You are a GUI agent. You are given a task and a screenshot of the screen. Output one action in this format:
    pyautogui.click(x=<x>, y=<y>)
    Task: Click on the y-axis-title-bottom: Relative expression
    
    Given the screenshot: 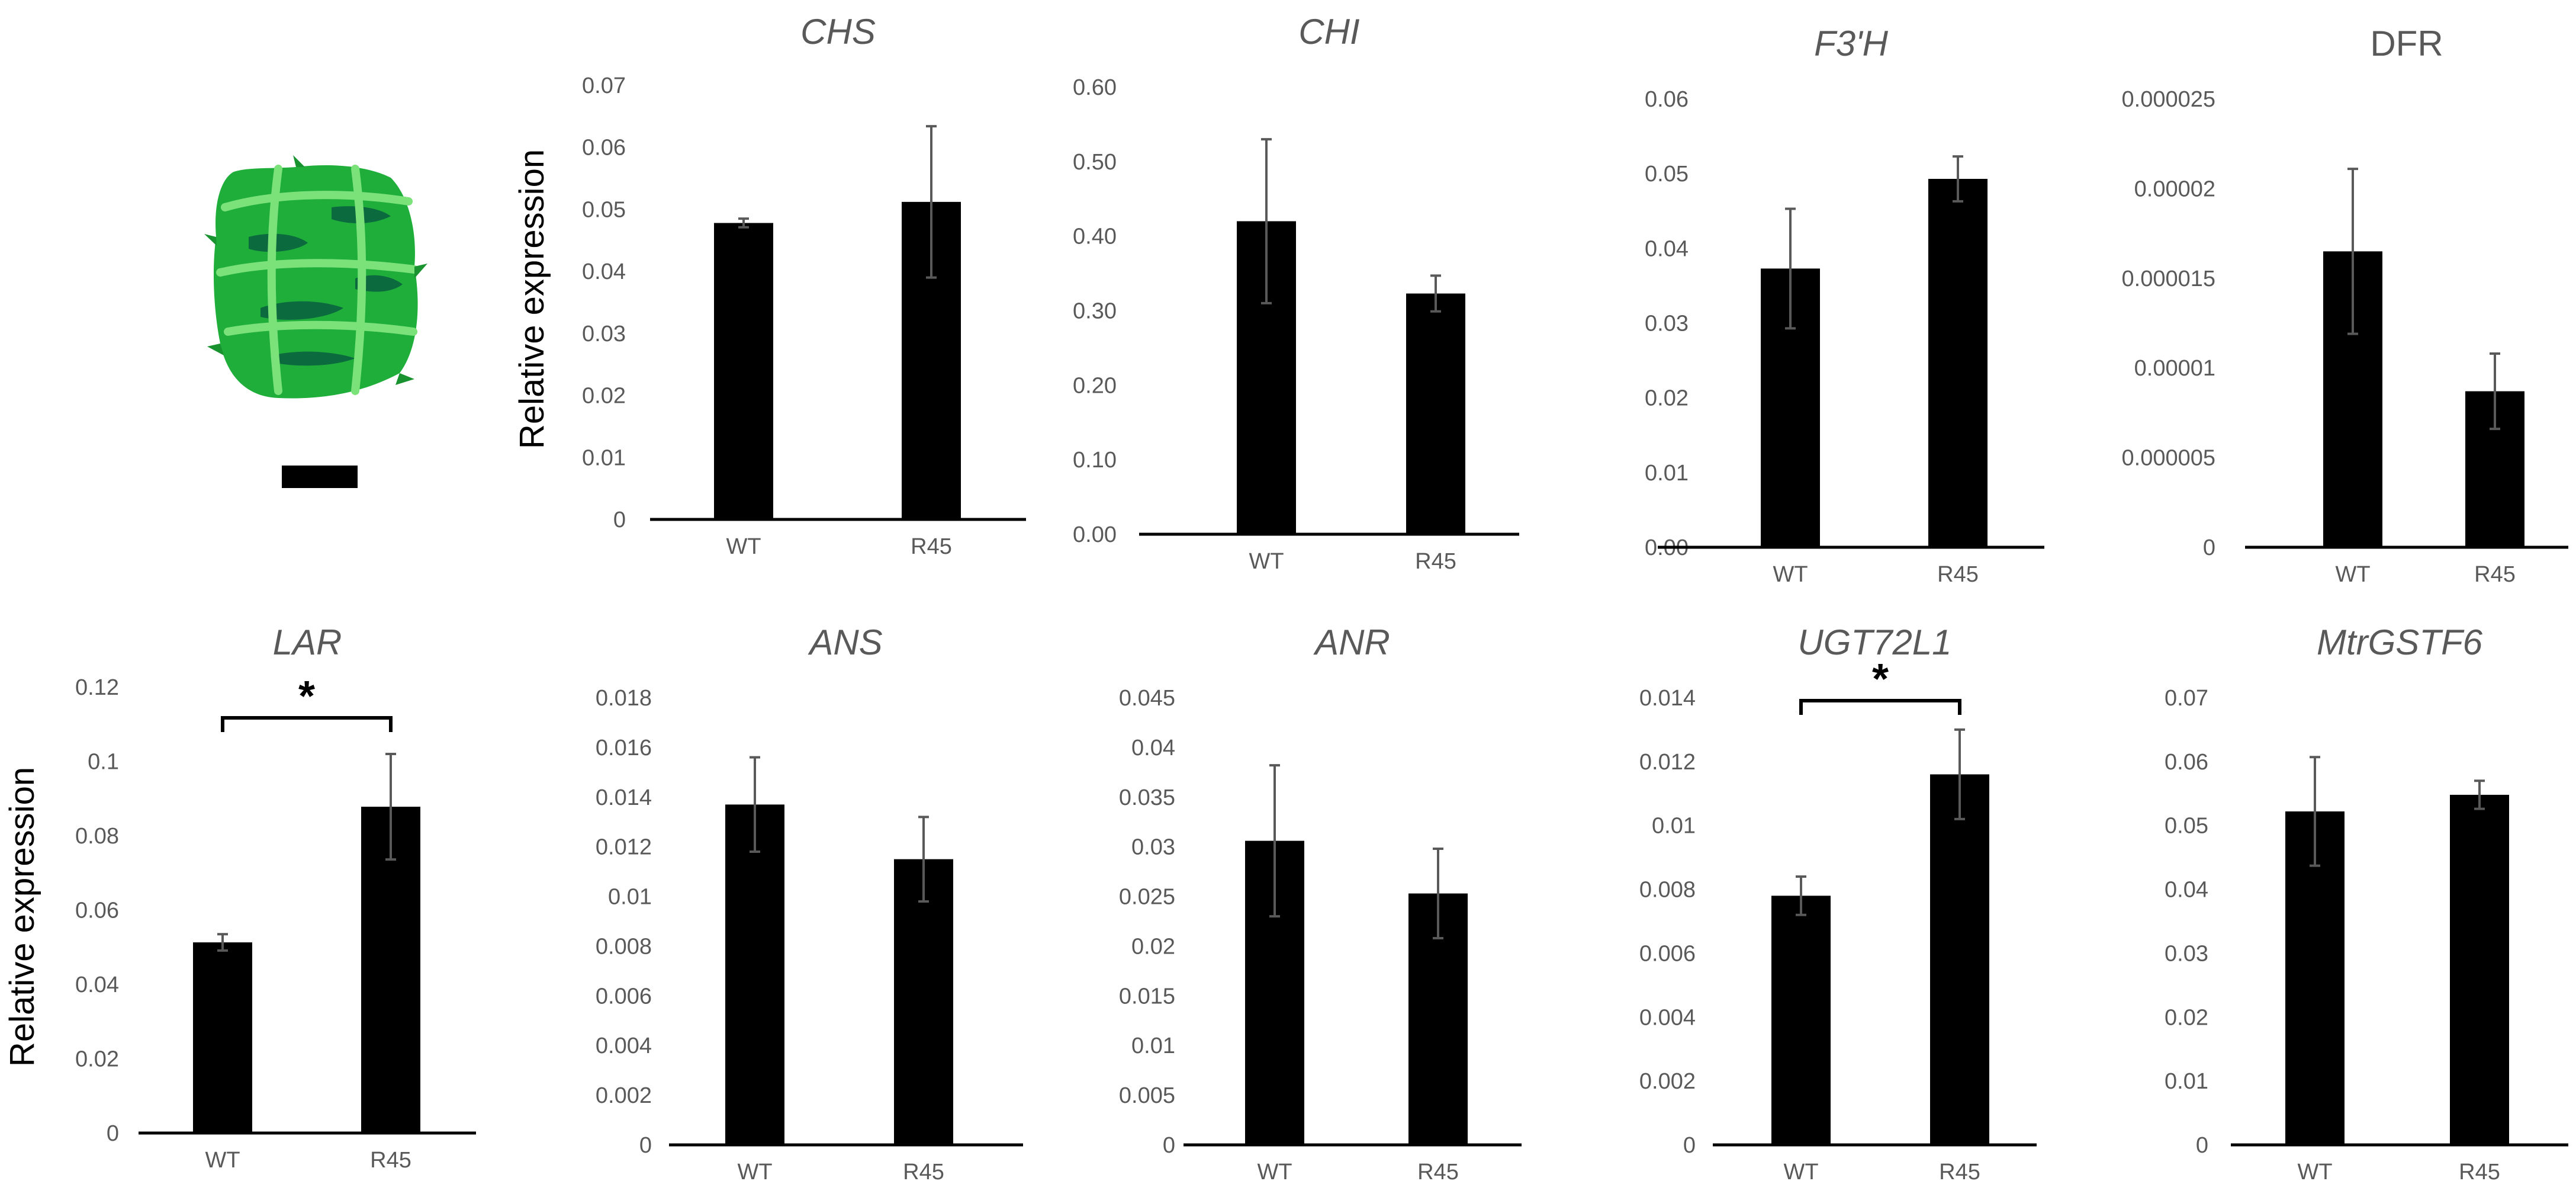 What is the action you would take?
    pyautogui.click(x=22, y=917)
    